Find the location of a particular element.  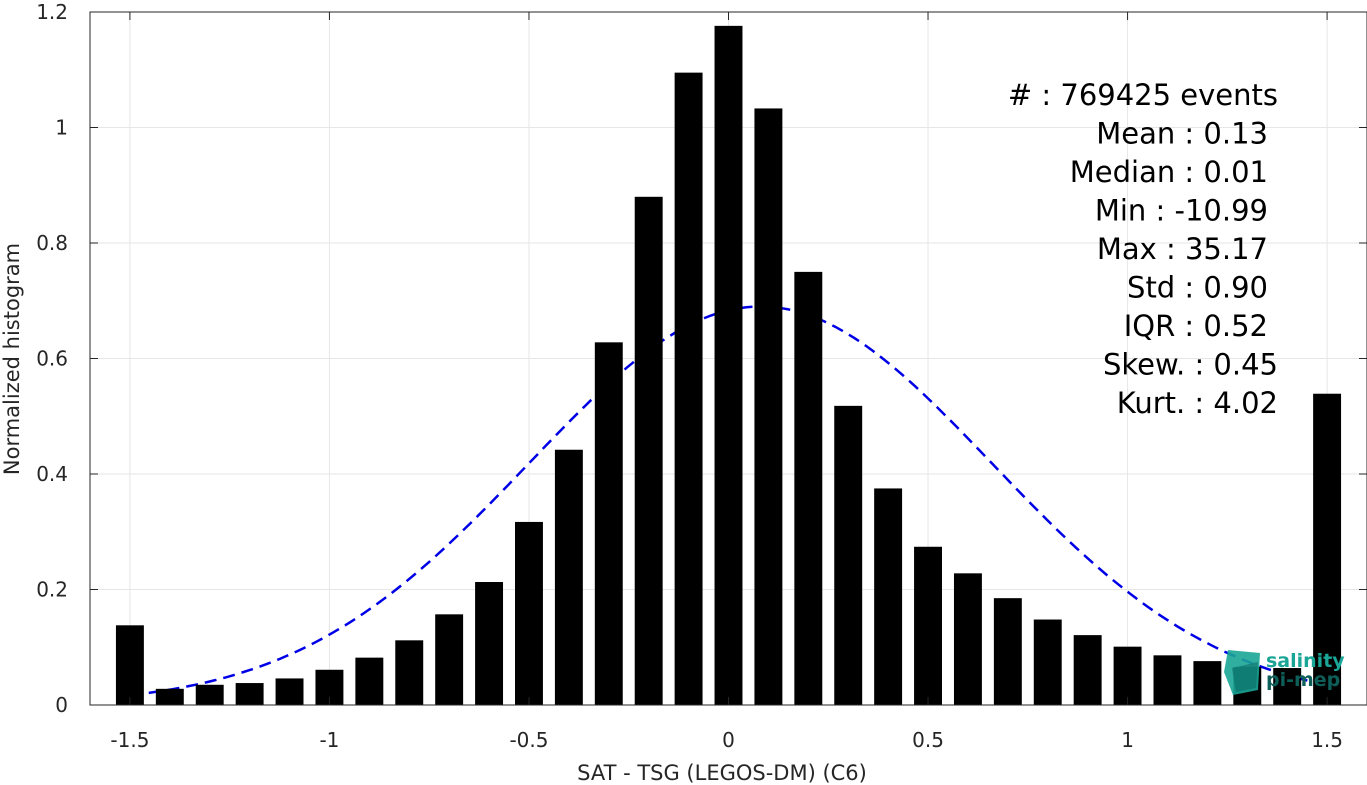

stats-line: Min : -10.99 is located at coordinates (1181, 211).